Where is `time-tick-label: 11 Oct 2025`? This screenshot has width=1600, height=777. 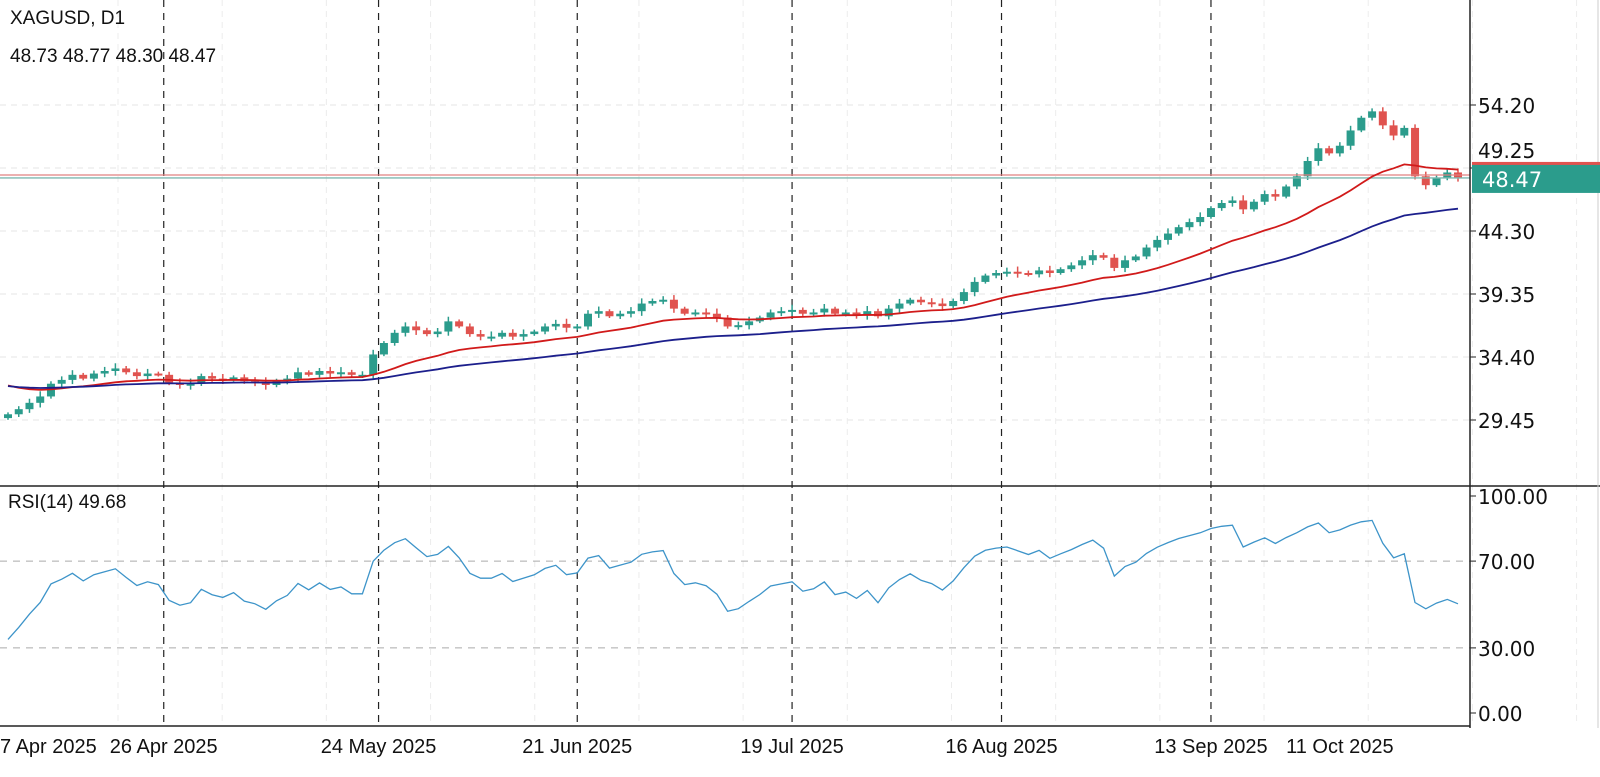 time-tick-label: 11 Oct 2025 is located at coordinates (1339, 747).